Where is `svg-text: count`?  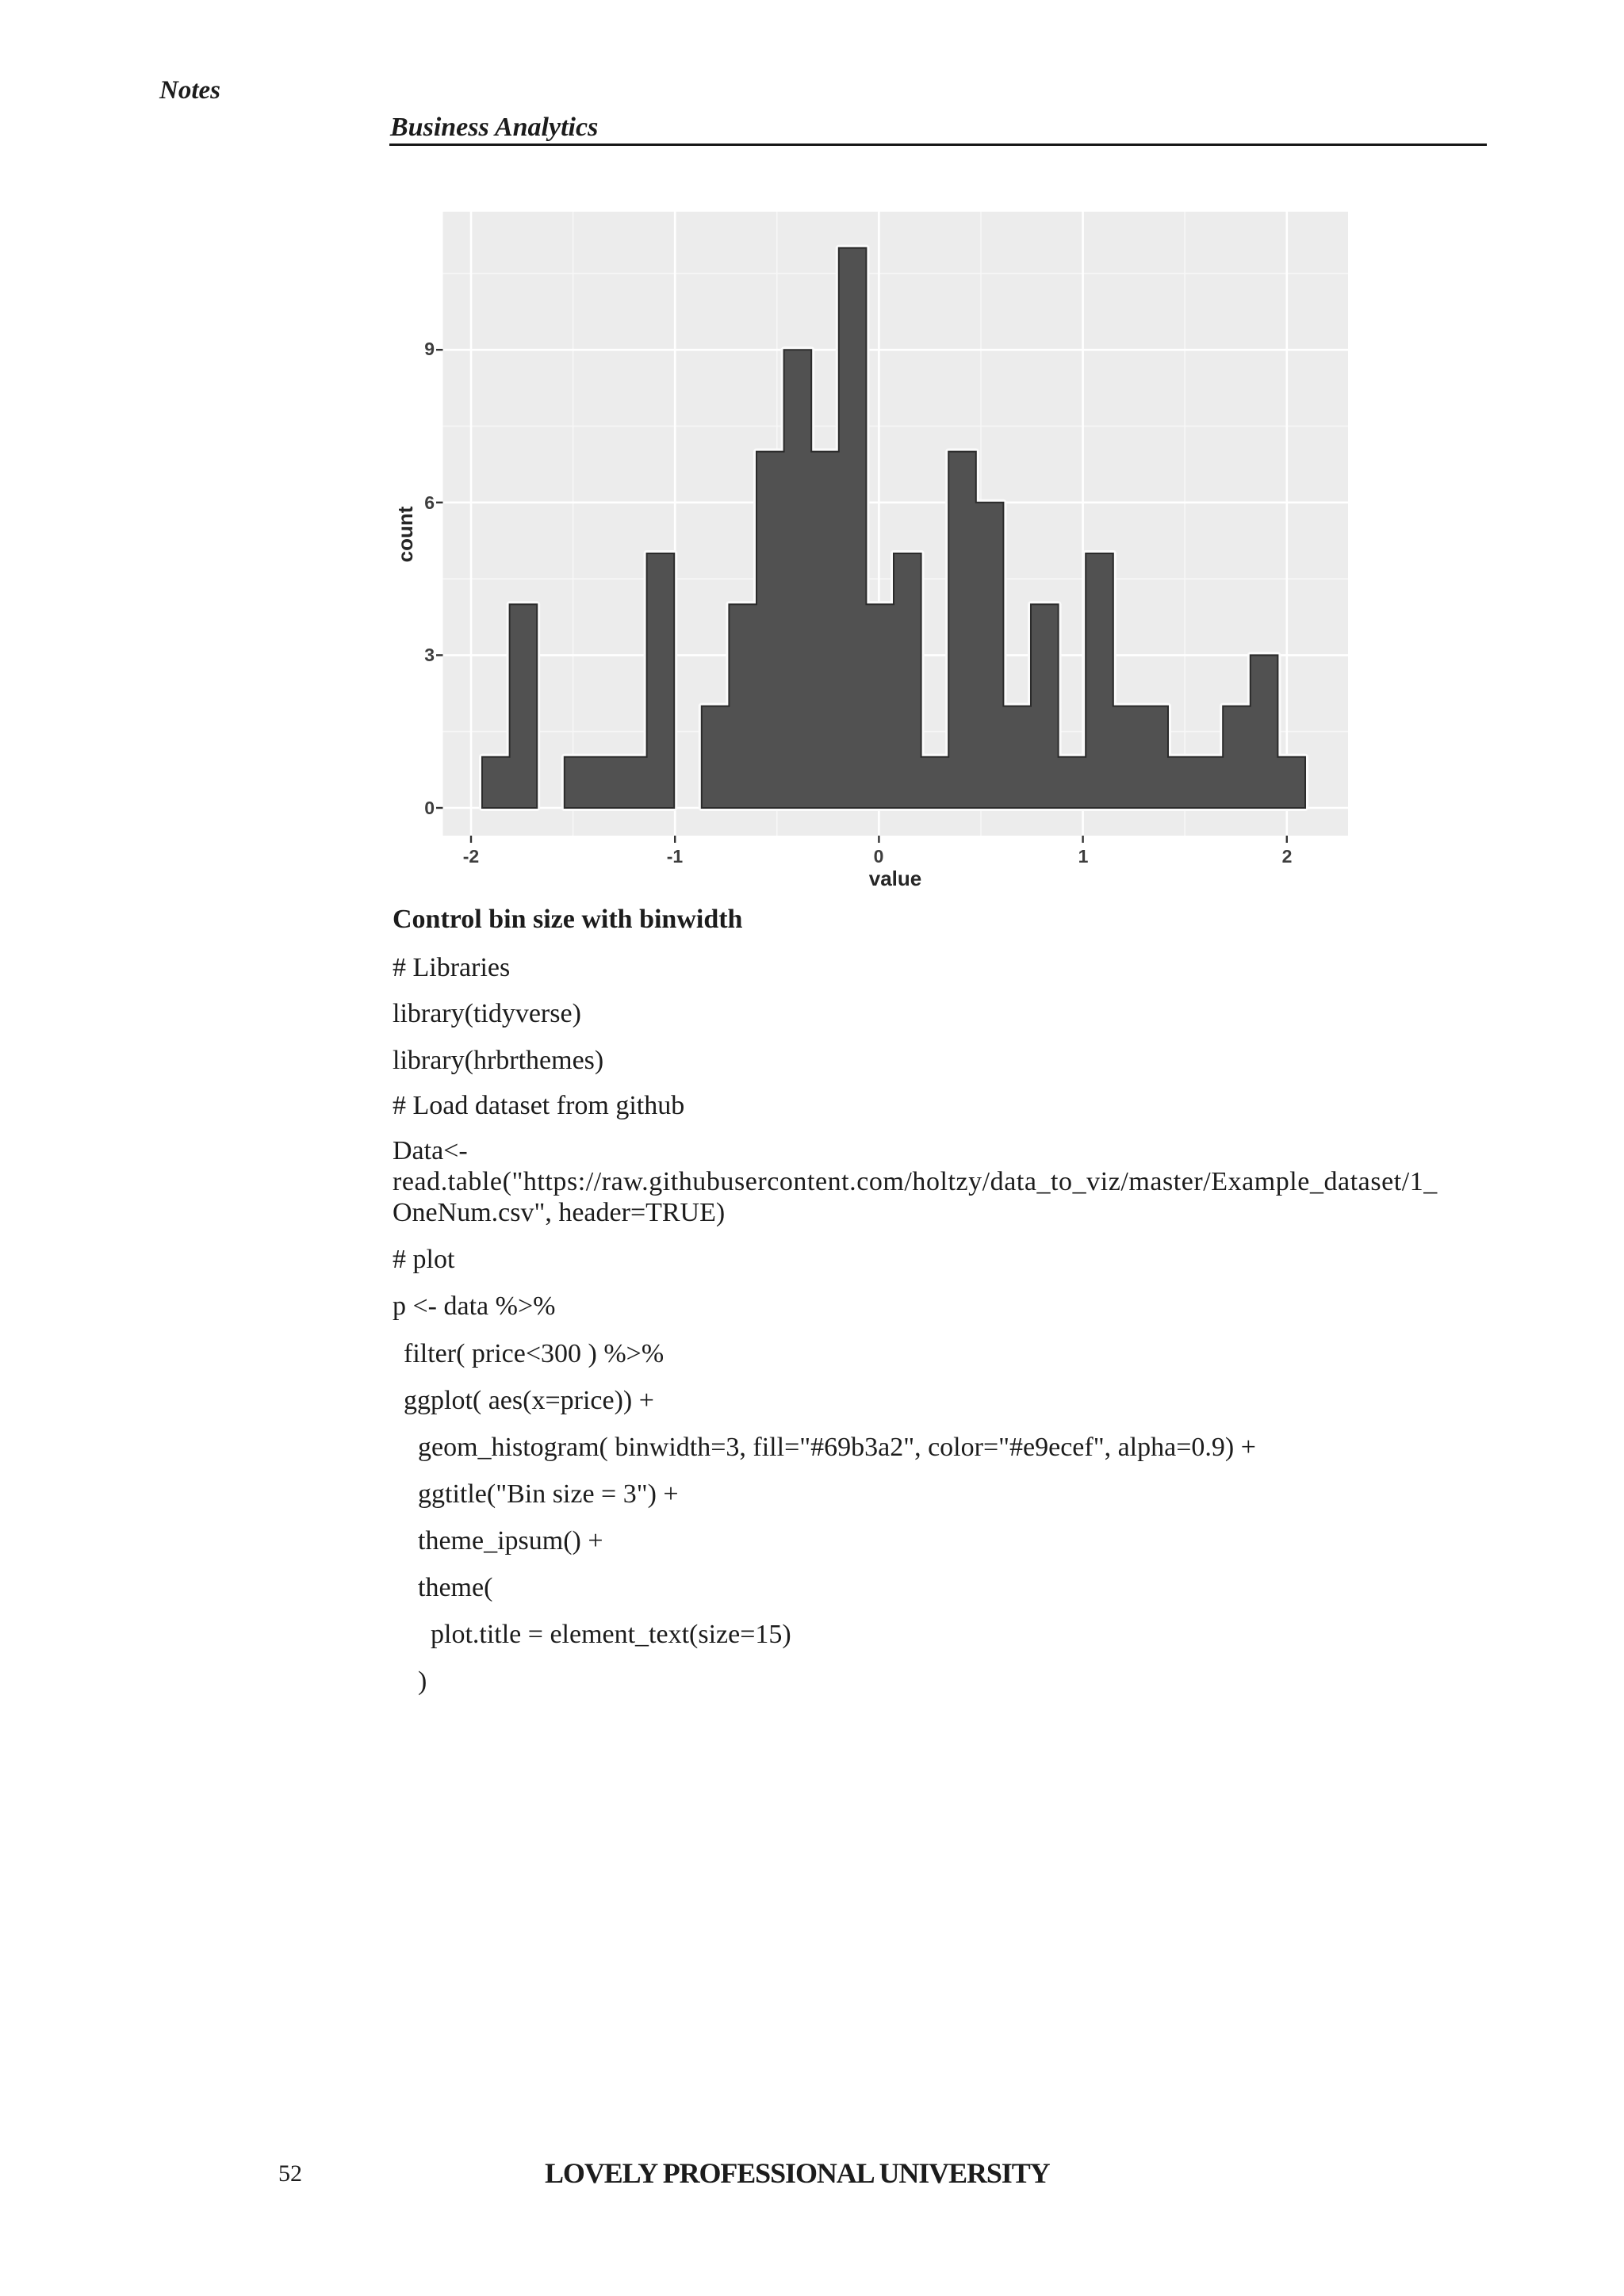 svg-text: count is located at coordinates (405, 534).